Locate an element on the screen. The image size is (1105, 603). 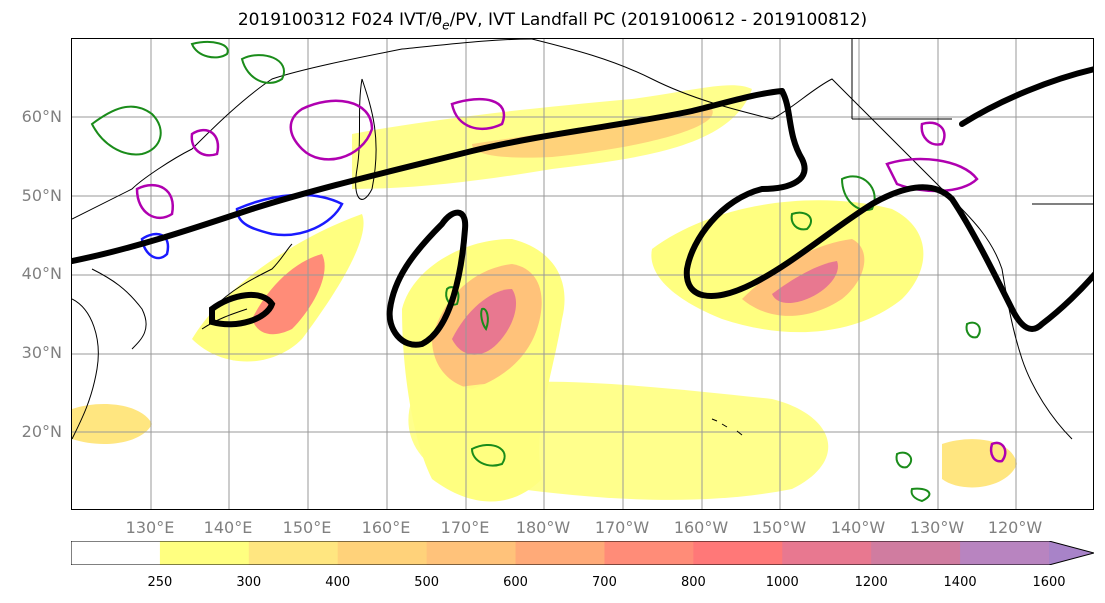
lat-label: 60°N is located at coordinates (41, 116).